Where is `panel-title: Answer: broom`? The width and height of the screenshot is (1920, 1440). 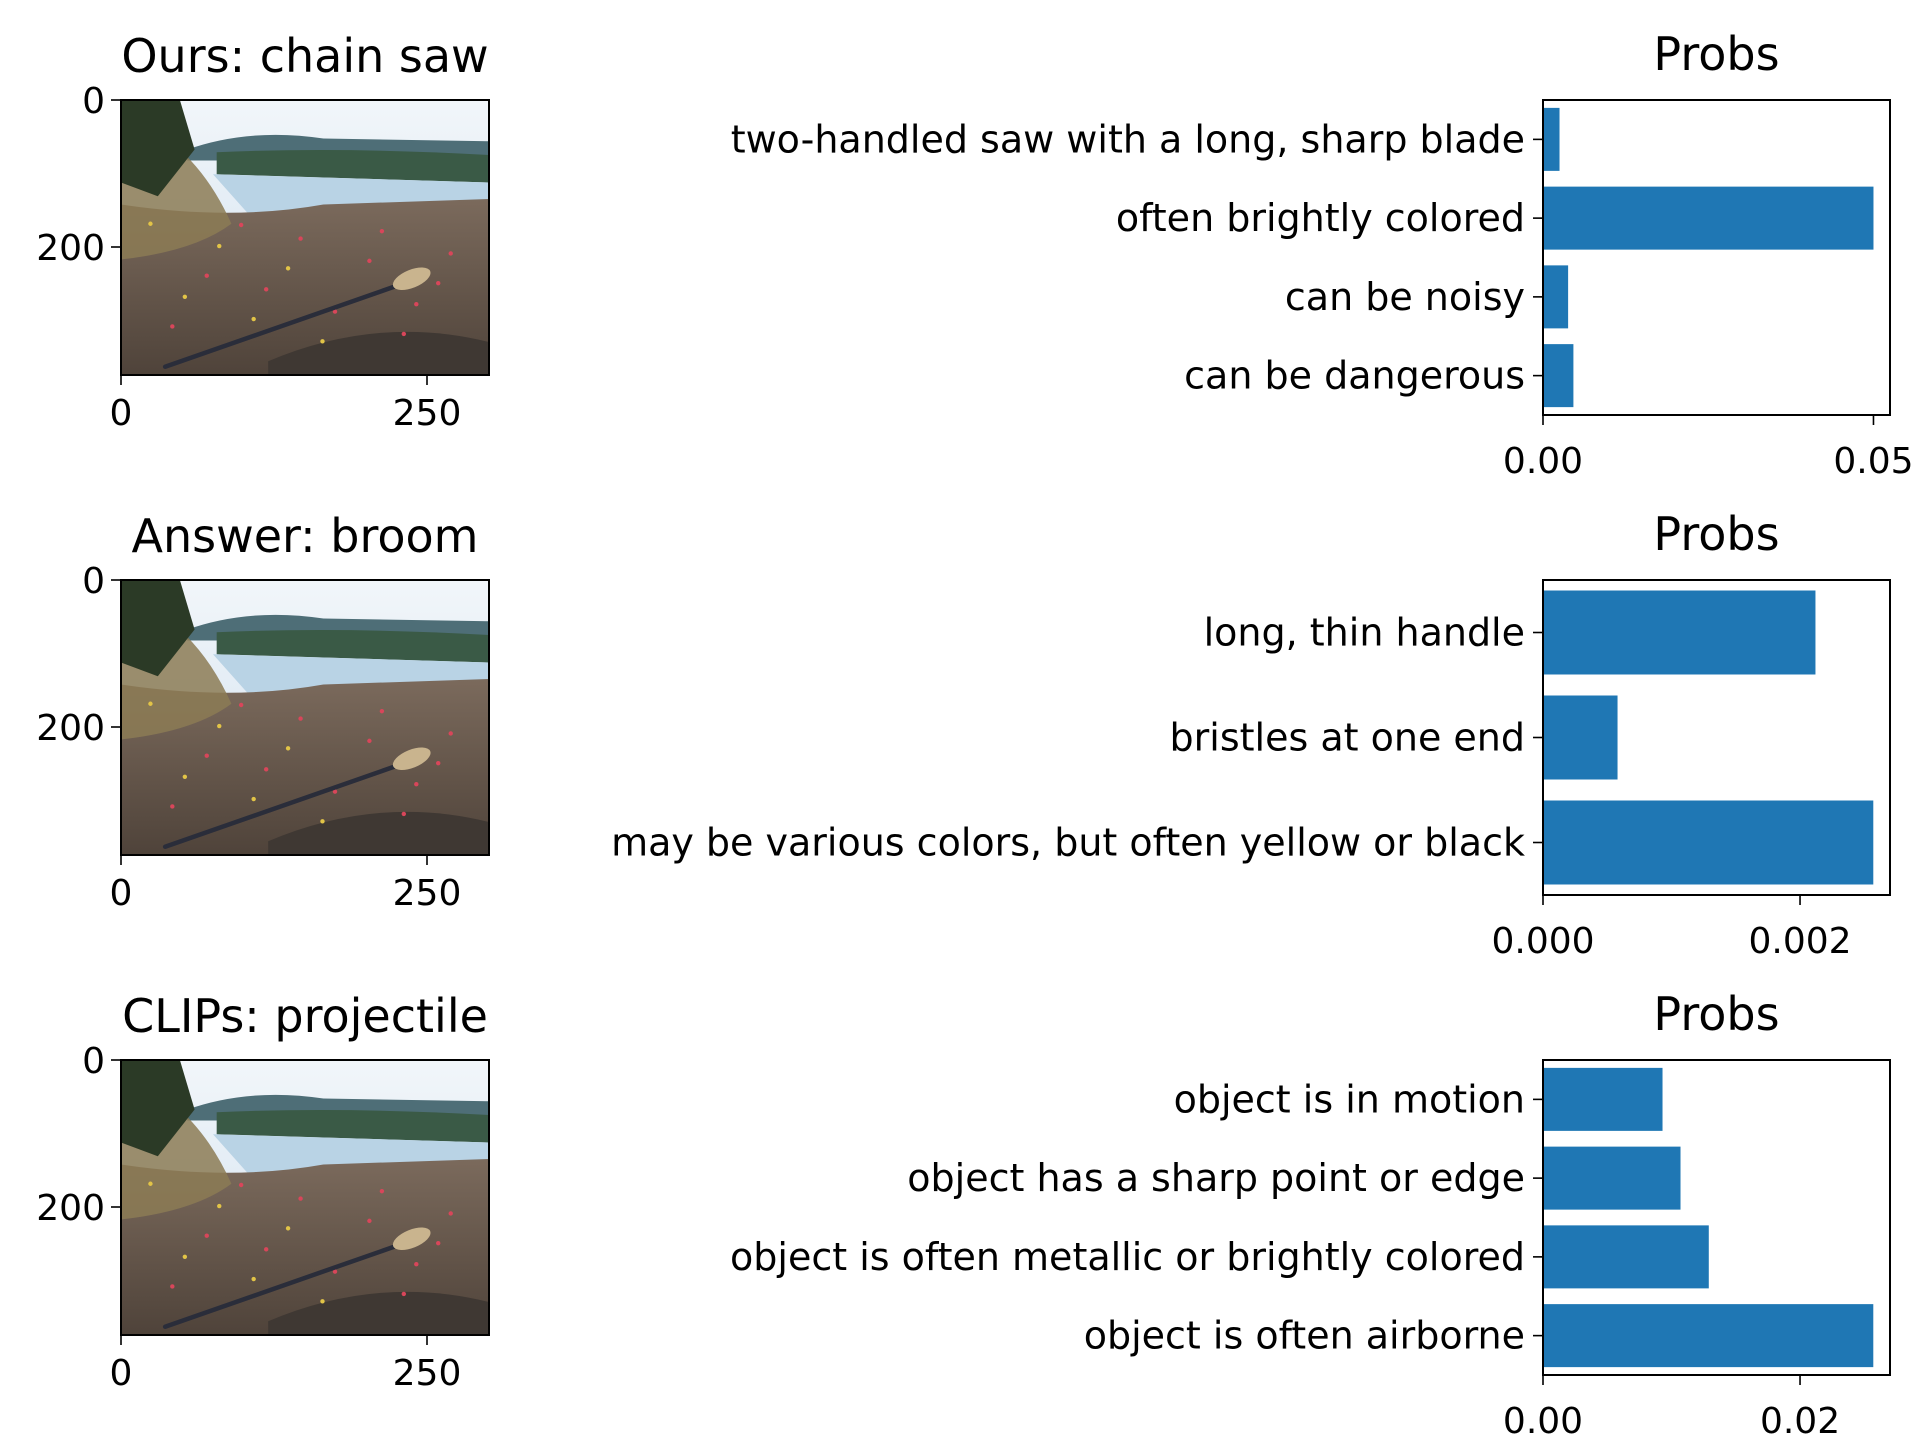
panel-title: Answer: broom is located at coordinates (305, 536).